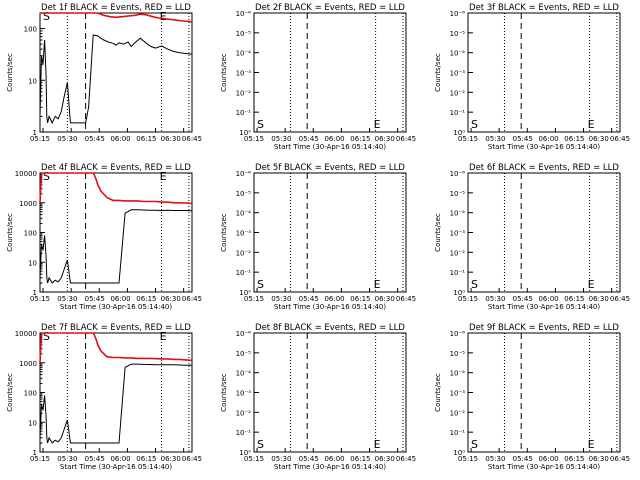 The image size is (640, 480). I want to click on plot-title: Det 6f BLACK = Events, RED = LLD, so click(544, 168).